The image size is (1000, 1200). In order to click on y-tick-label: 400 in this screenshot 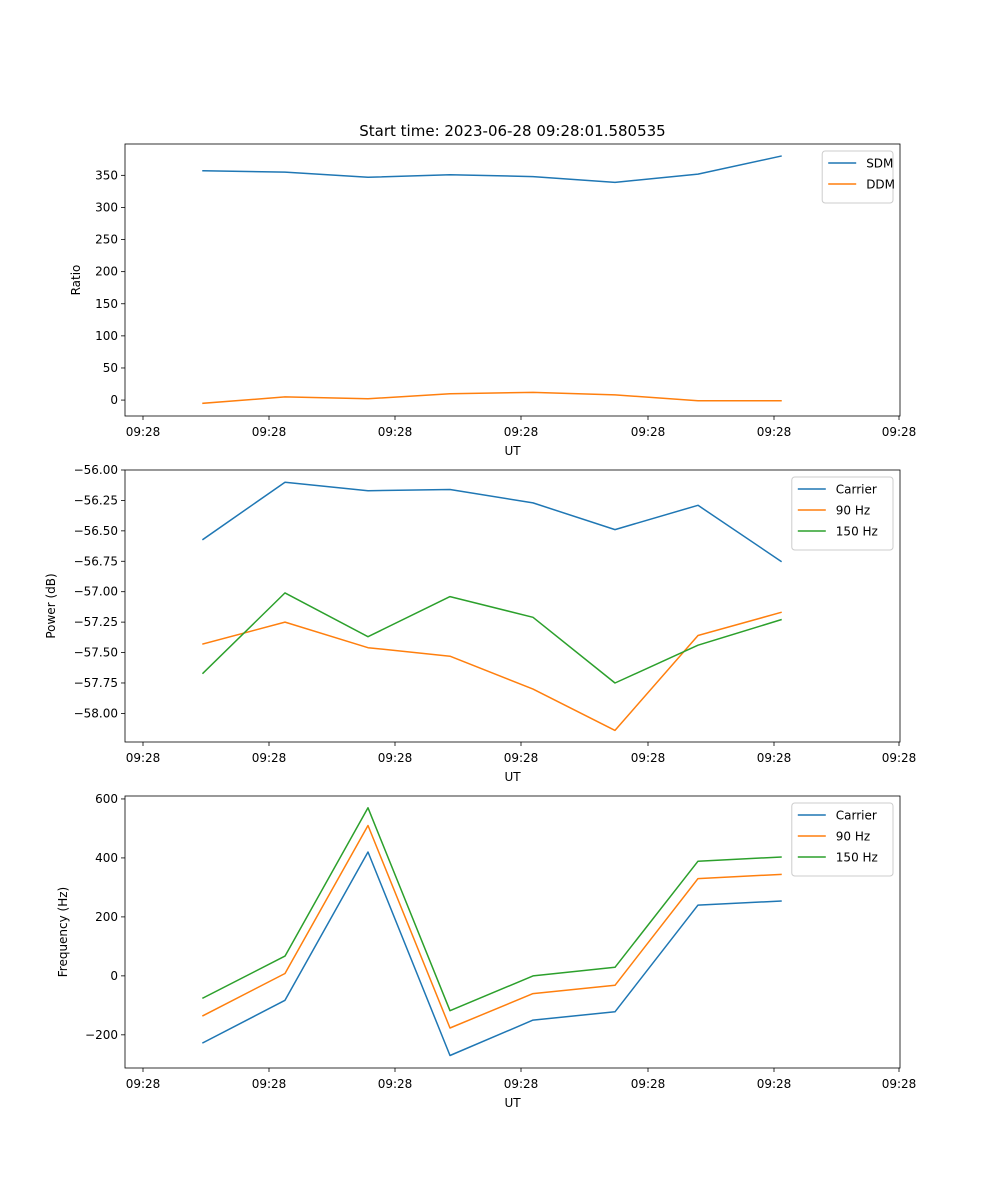, I will do `click(106, 858)`.